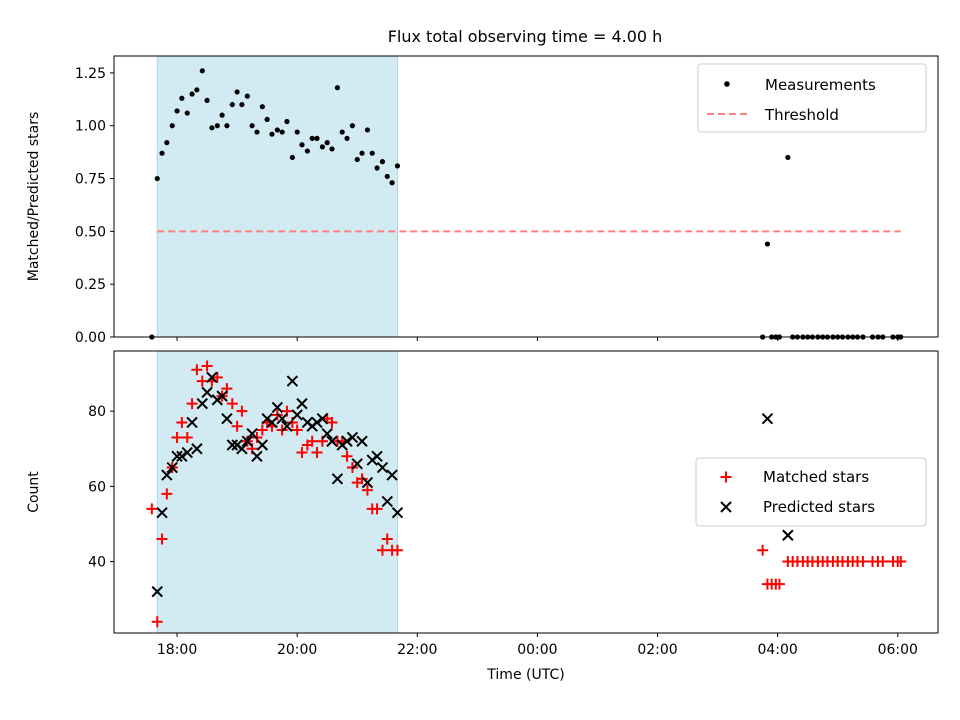  What do you see at coordinates (90, 285) in the screenshot?
I see `y-tick-label: 0.25` at bounding box center [90, 285].